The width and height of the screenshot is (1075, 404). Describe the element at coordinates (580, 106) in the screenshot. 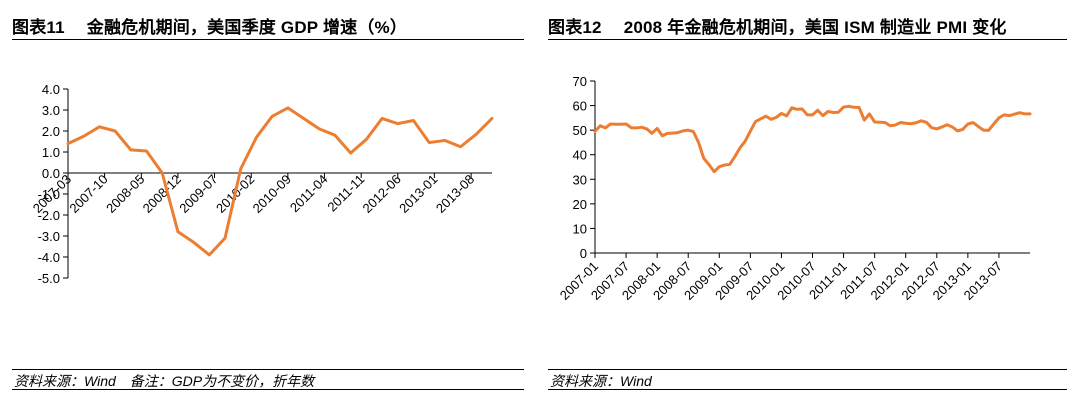

I see `pmi-y-tick-label: 60` at that location.